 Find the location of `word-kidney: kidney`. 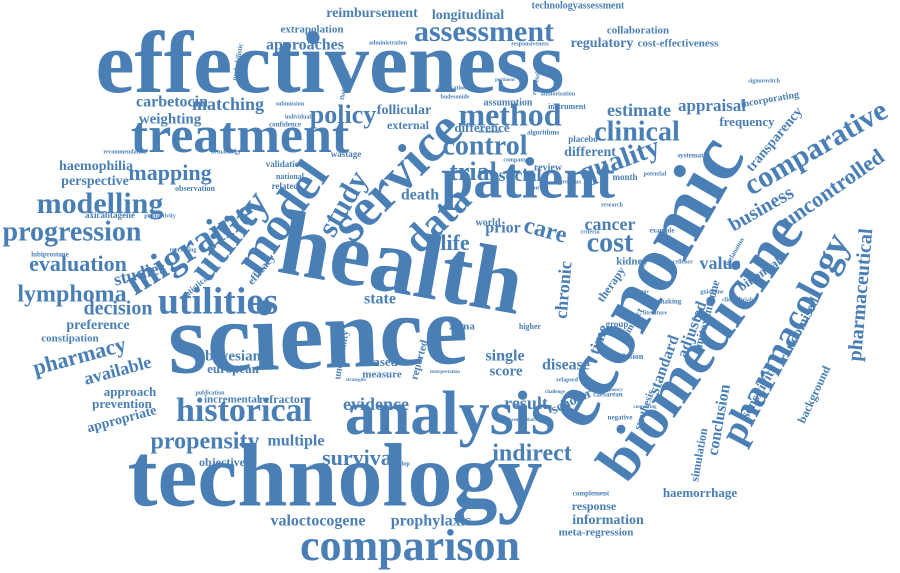

word-kidney: kidney is located at coordinates (632, 262).